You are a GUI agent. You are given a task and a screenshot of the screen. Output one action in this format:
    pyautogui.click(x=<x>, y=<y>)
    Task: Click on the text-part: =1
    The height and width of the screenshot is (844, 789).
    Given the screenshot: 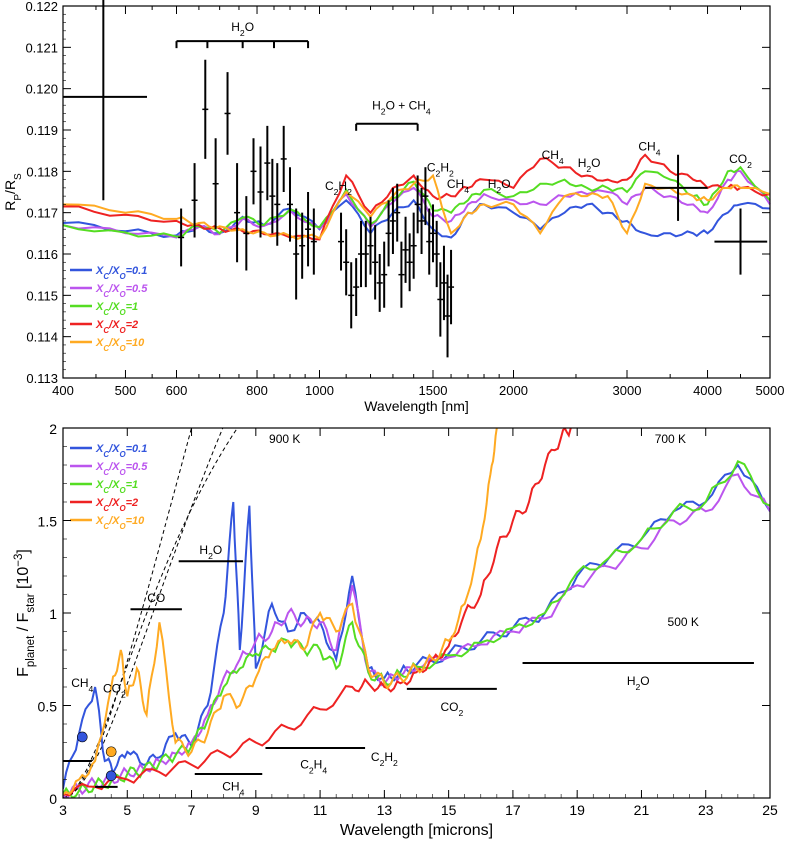 What is the action you would take?
    pyautogui.click(x=132, y=307)
    